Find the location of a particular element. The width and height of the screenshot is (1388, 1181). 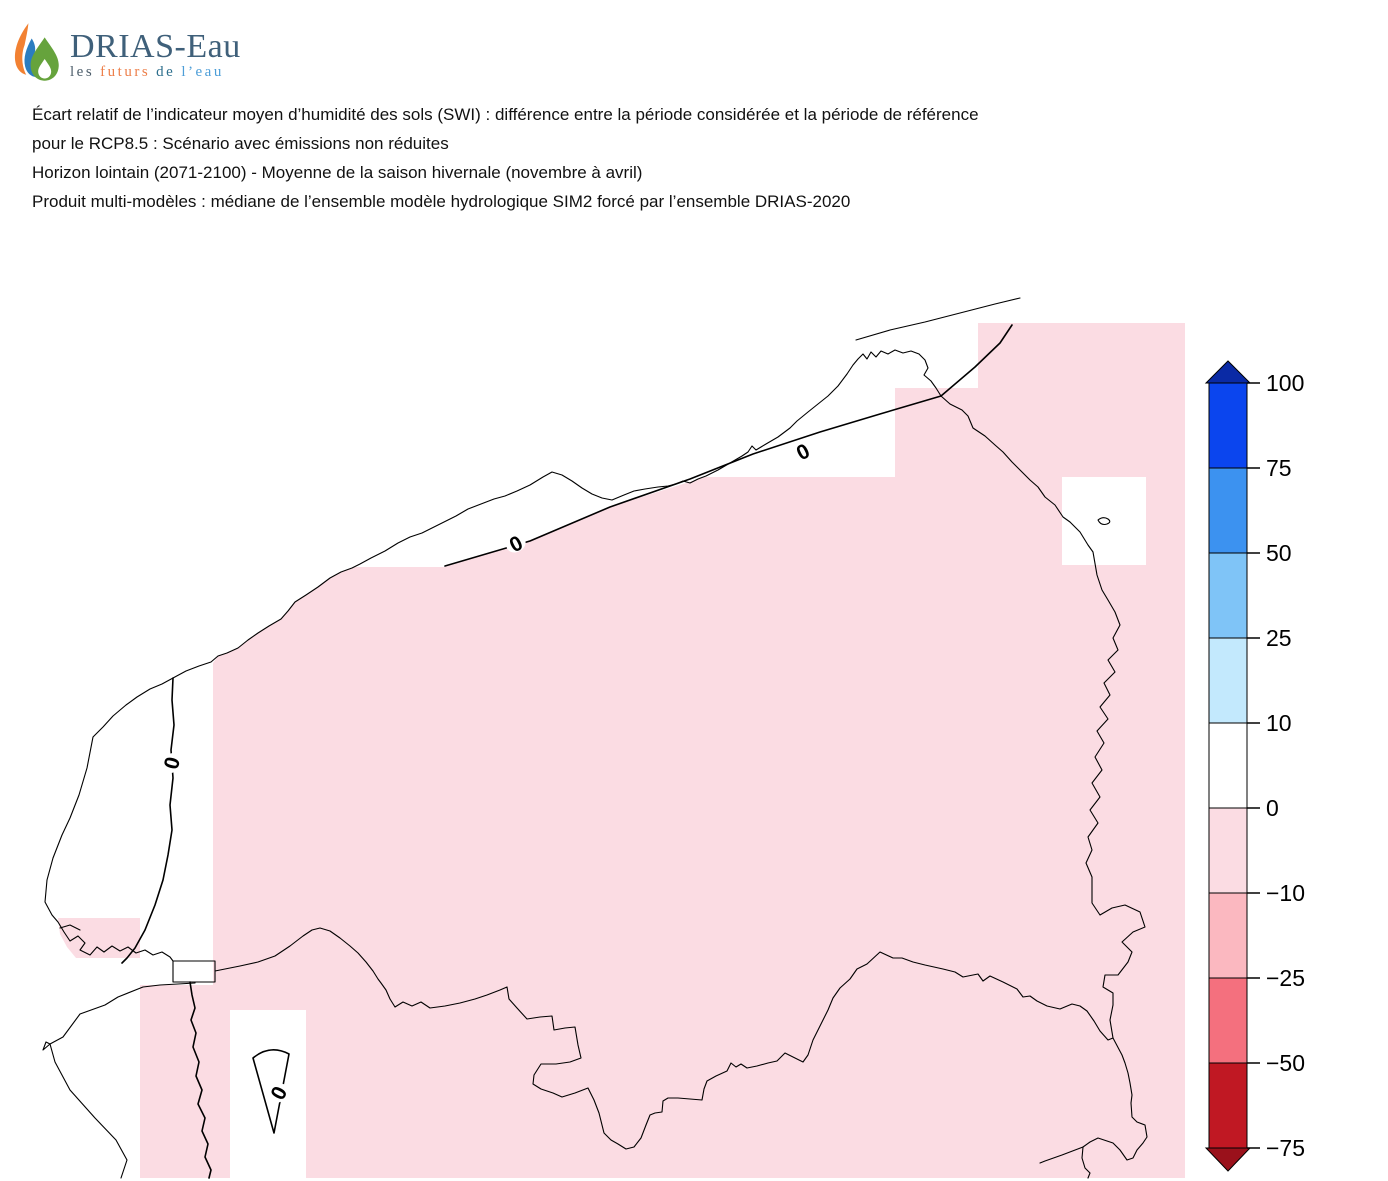

south-boundary-spur is located at coordinates (1061, 1155).